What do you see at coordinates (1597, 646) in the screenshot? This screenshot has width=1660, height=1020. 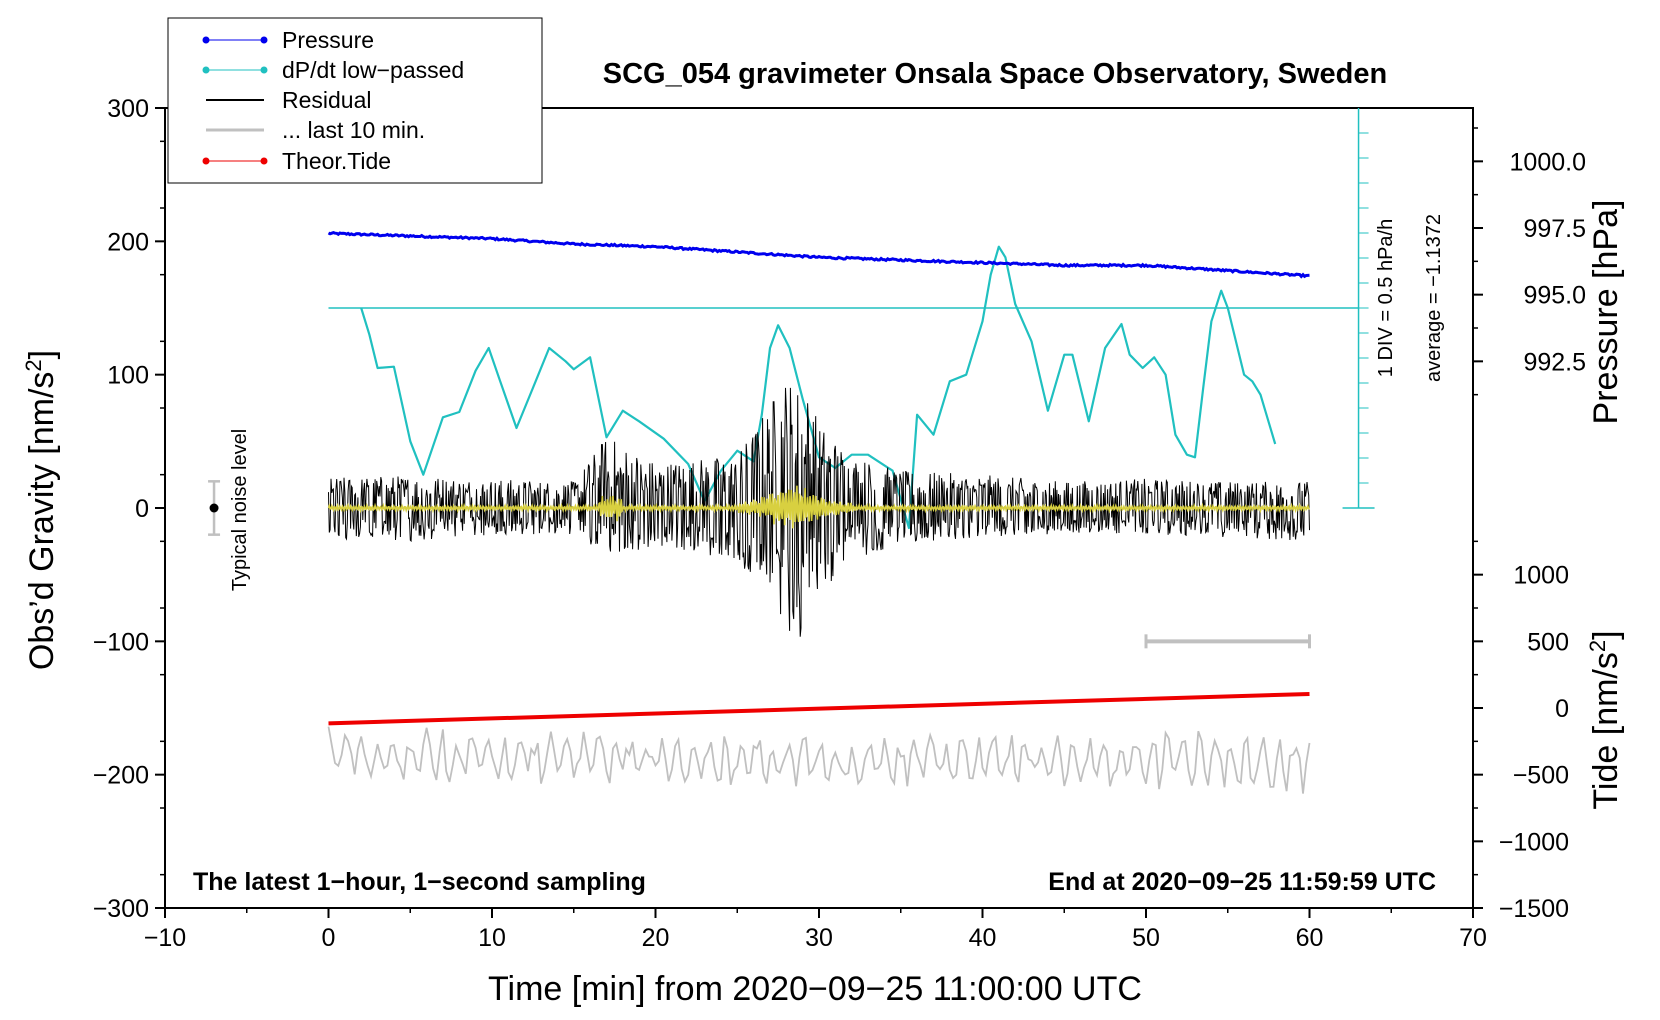 I see `tide-title-sup: 2` at bounding box center [1597, 646].